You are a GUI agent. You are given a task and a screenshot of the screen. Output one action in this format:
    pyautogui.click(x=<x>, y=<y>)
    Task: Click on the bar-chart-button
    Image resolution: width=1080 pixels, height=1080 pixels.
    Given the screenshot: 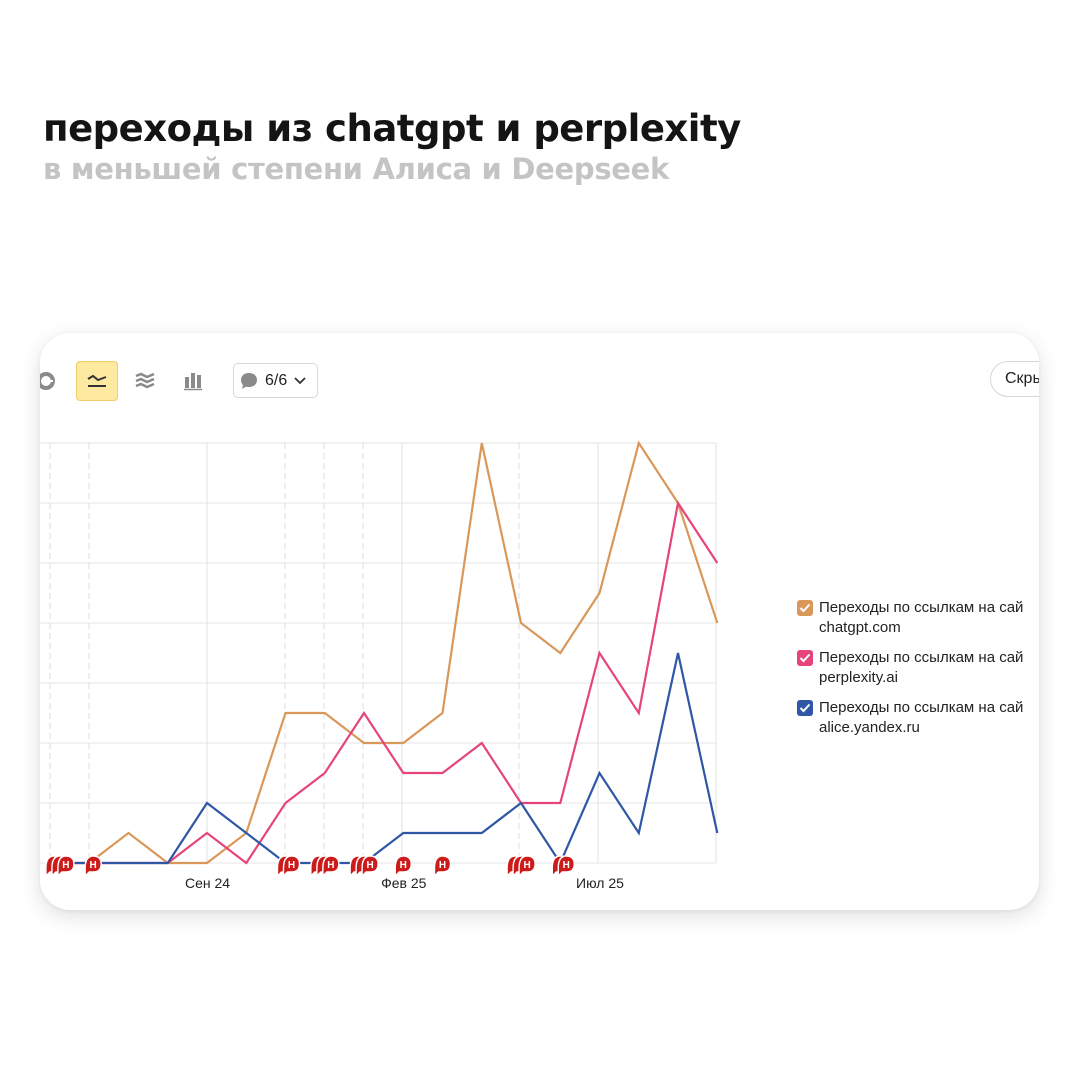 What is the action you would take?
    pyautogui.click(x=193, y=381)
    